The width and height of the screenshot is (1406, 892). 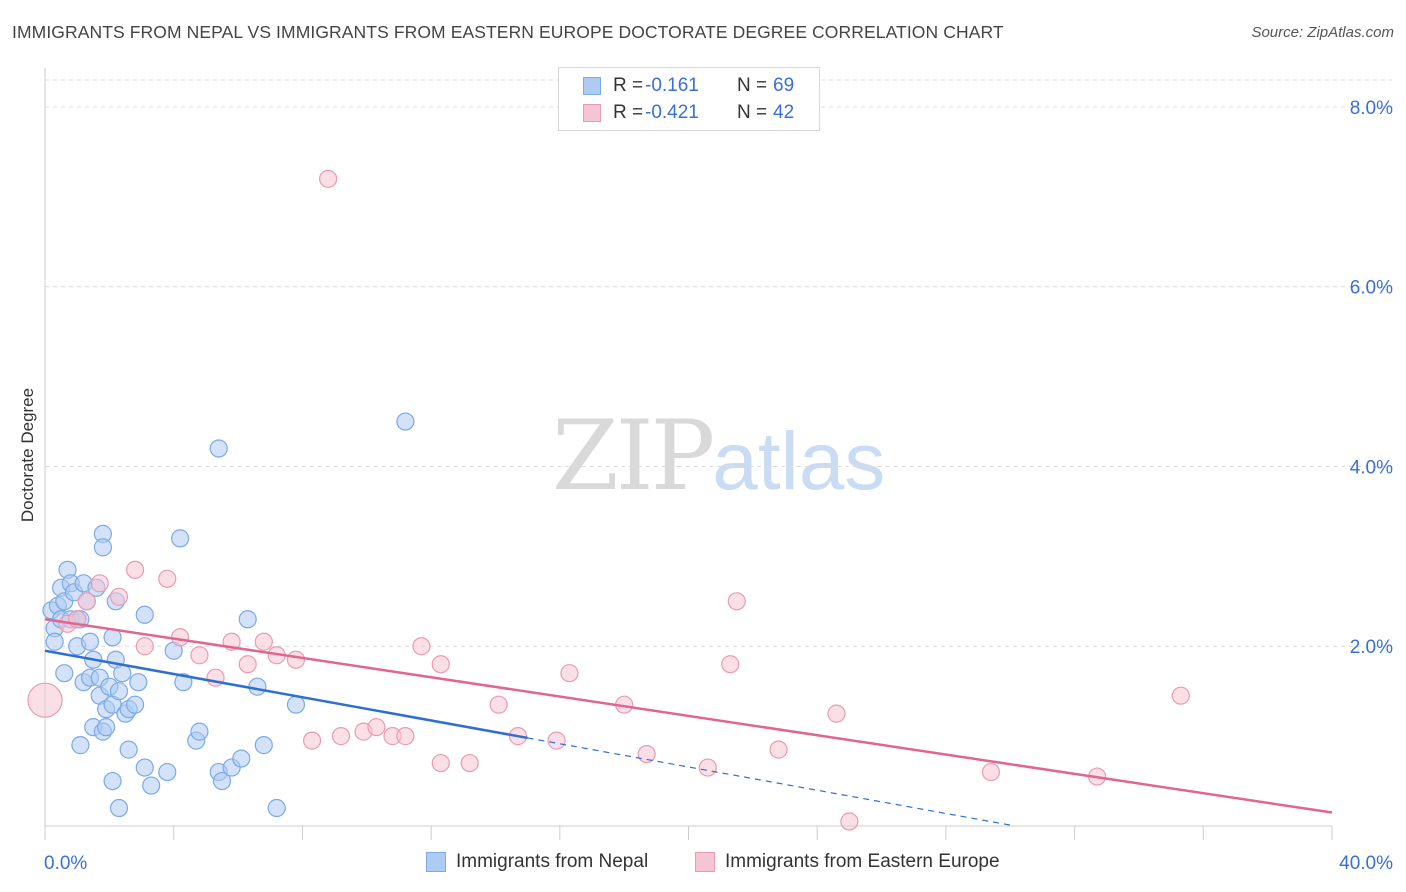 What do you see at coordinates (1371, 288) in the screenshot?
I see `y-tick-label: 6.0%` at bounding box center [1371, 288].